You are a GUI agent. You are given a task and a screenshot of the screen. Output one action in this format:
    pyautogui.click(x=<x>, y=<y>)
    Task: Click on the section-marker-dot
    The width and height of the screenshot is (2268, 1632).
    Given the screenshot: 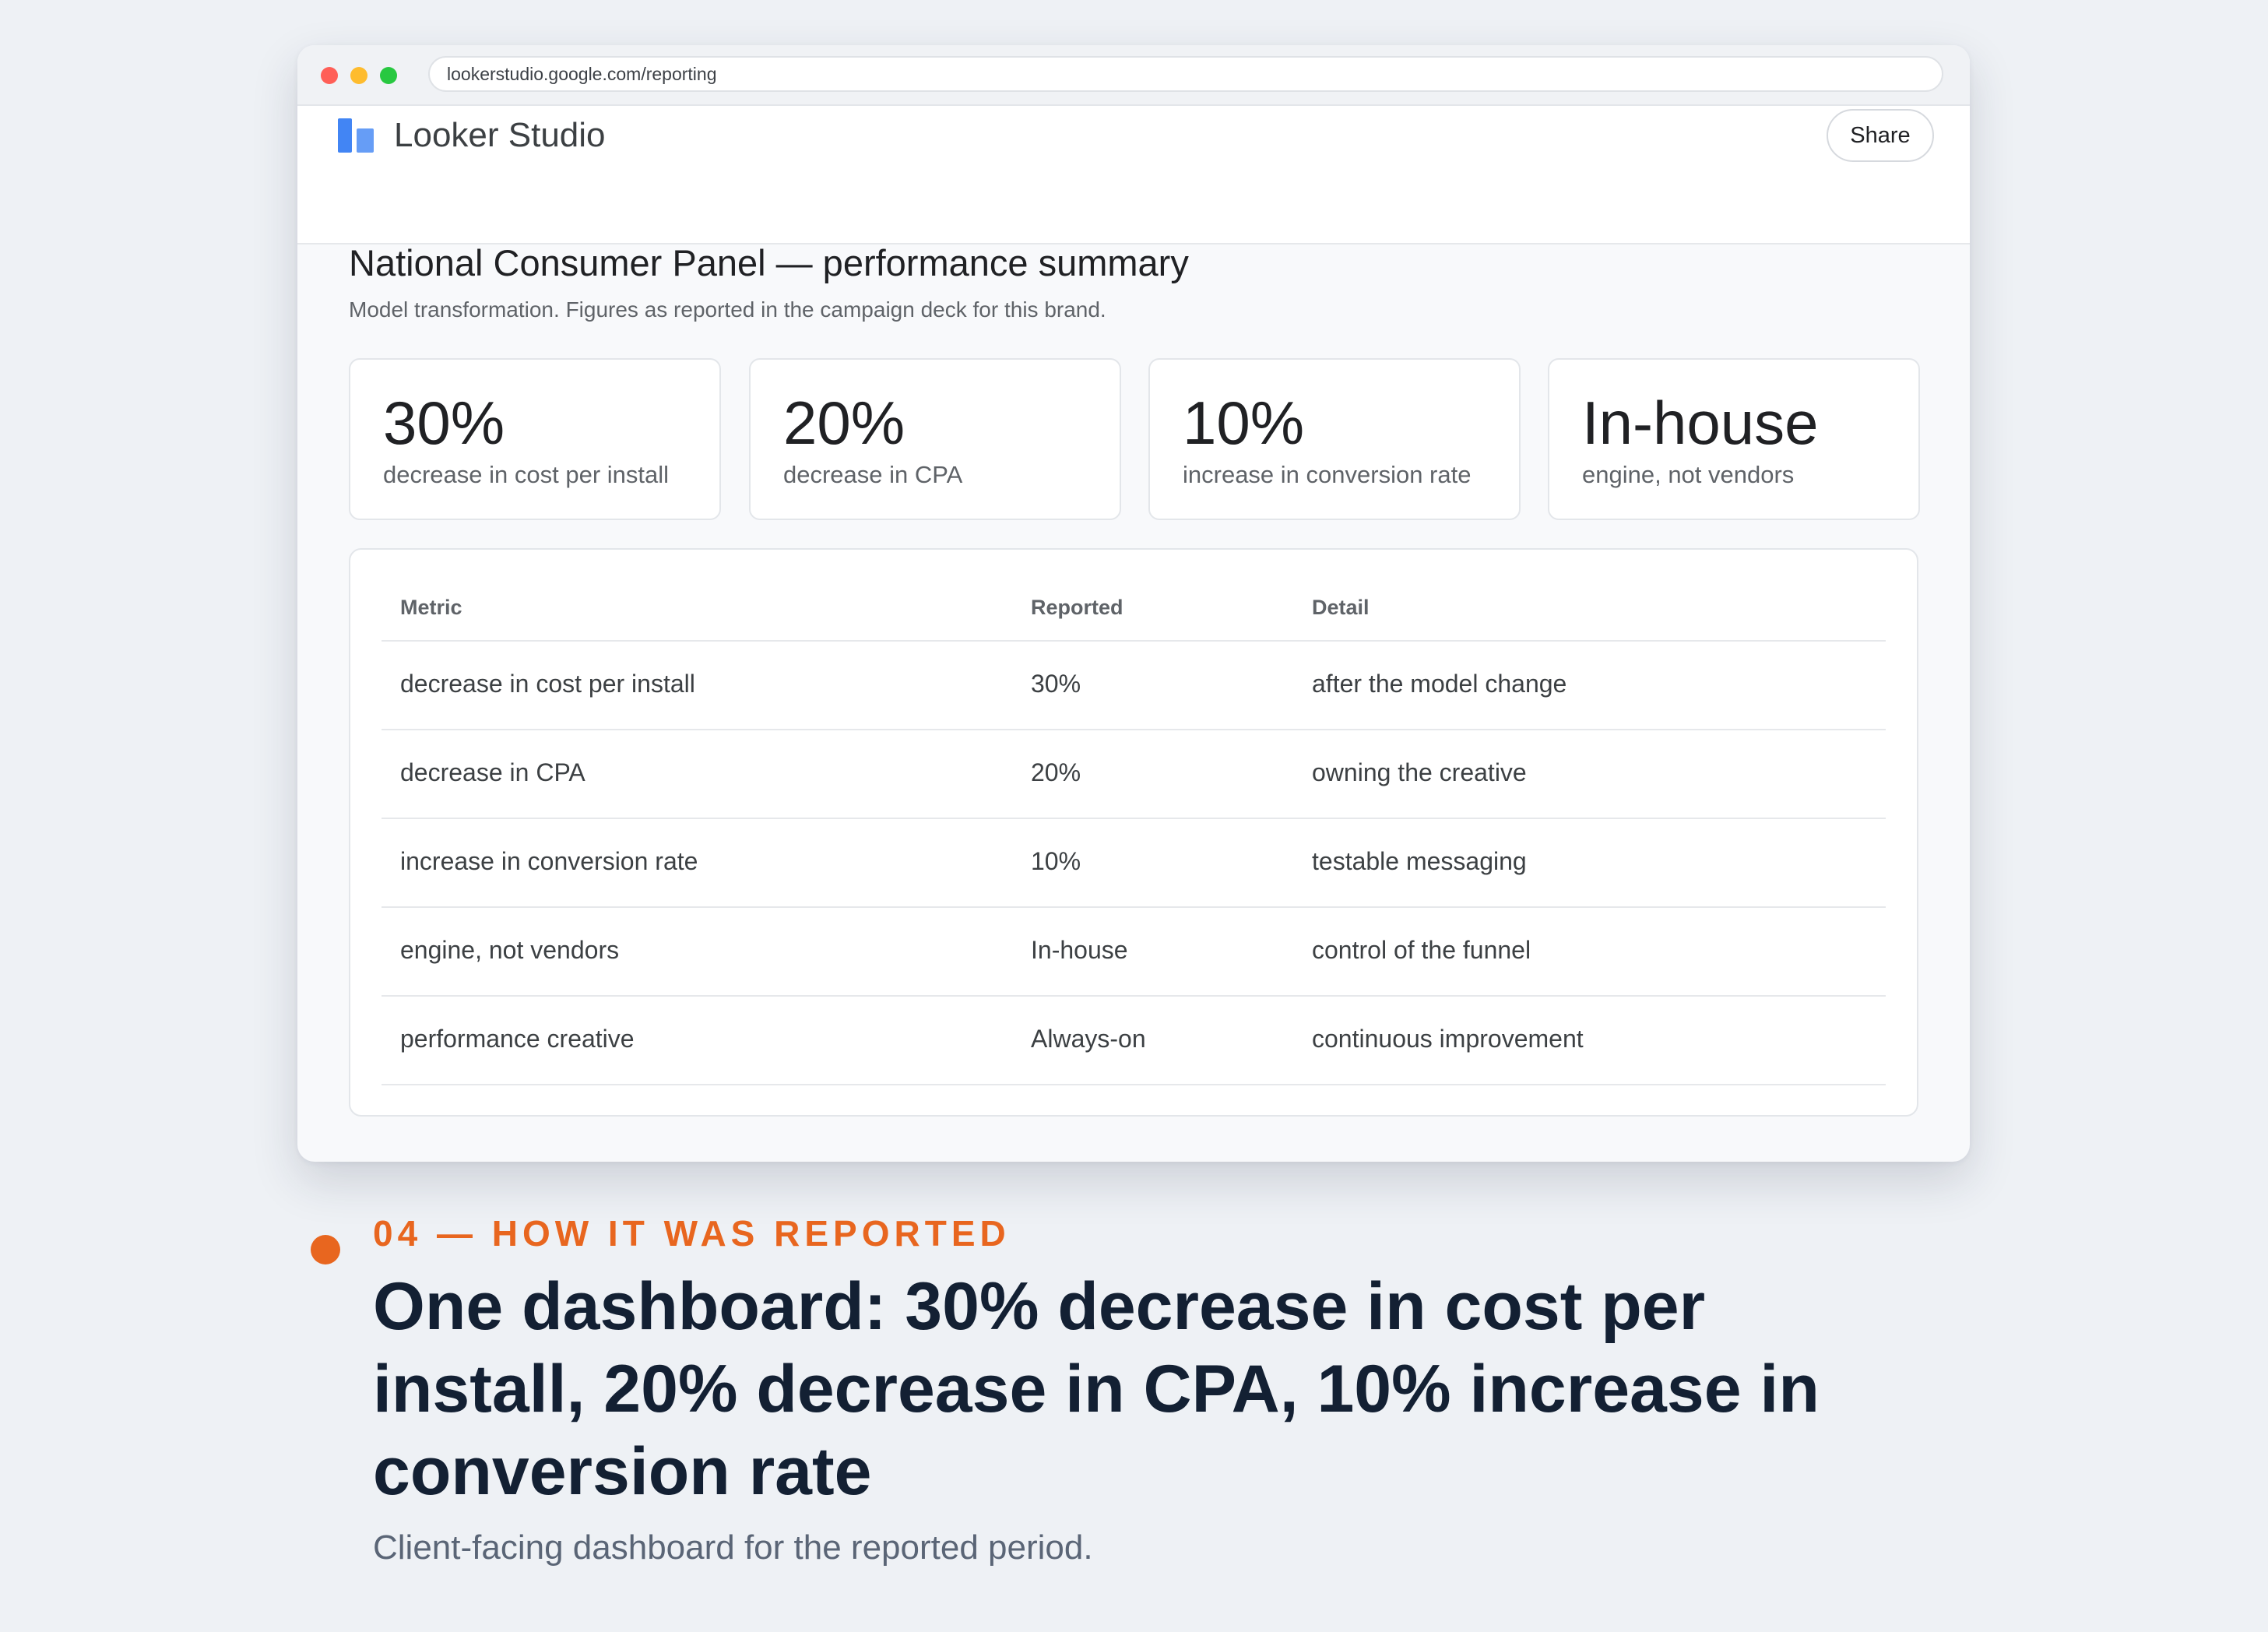 What is the action you would take?
    pyautogui.click(x=325, y=1250)
    